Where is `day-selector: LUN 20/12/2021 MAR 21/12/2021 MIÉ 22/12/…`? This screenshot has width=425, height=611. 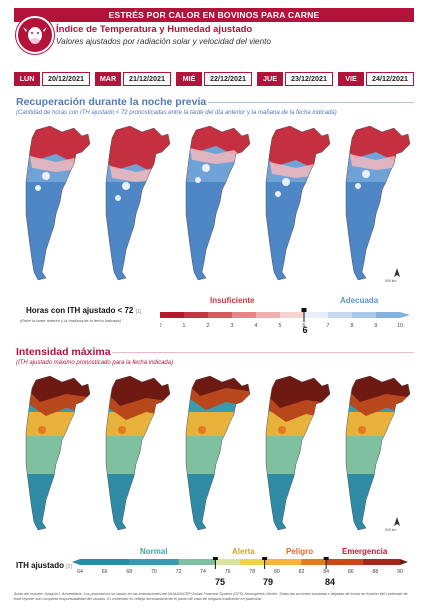
day-selector: LUN 20/12/2021 MAR 21/12/2021 MIÉ 22/12/… is located at coordinates (214, 79).